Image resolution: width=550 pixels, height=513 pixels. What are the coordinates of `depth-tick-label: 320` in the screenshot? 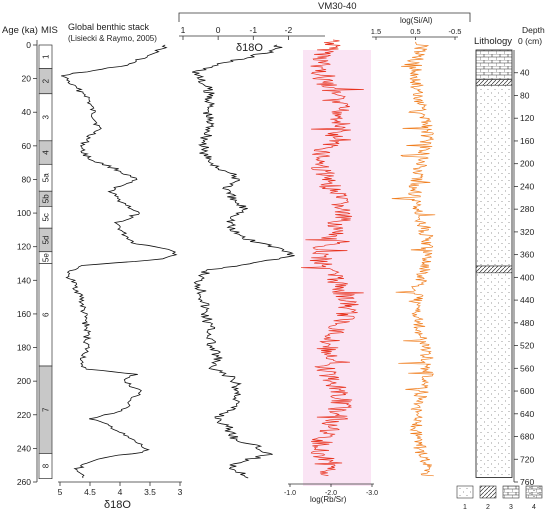 It's located at (527, 232).